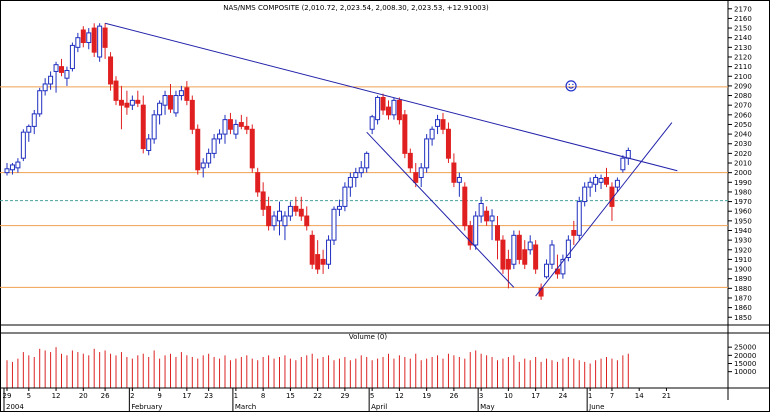 This screenshot has width=770, height=412. I want to click on y-tick-label: 2020, so click(743, 154).